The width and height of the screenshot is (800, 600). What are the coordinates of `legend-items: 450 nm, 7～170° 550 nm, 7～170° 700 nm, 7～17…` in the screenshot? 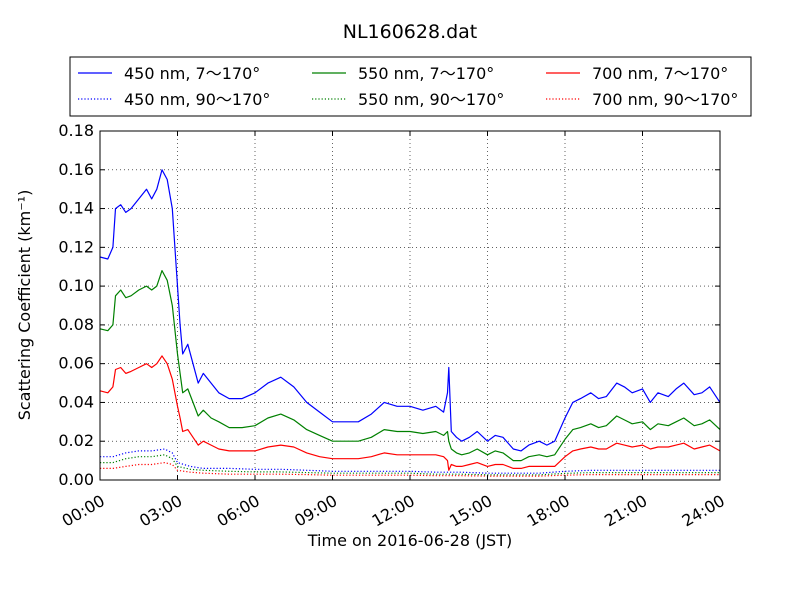 It's located at (408, 86).